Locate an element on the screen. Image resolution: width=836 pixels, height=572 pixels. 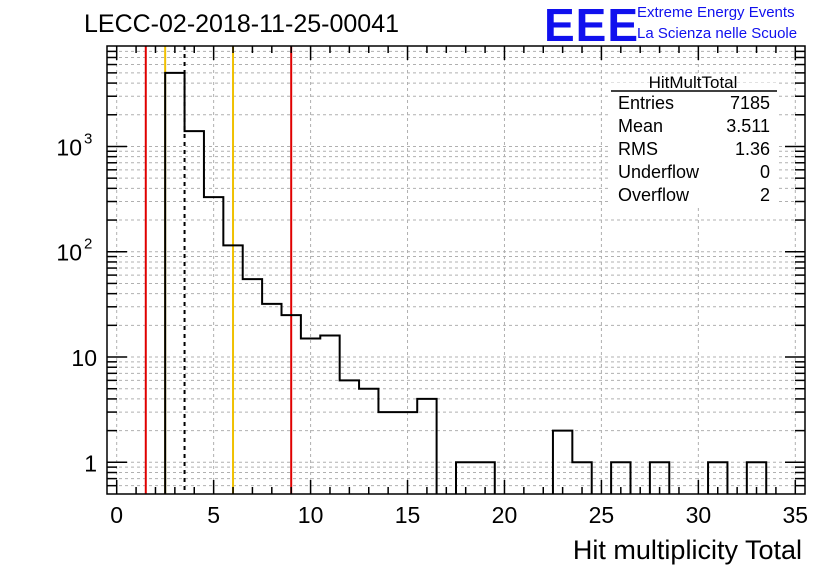
stats-value: 7185 is located at coordinates (750, 103).